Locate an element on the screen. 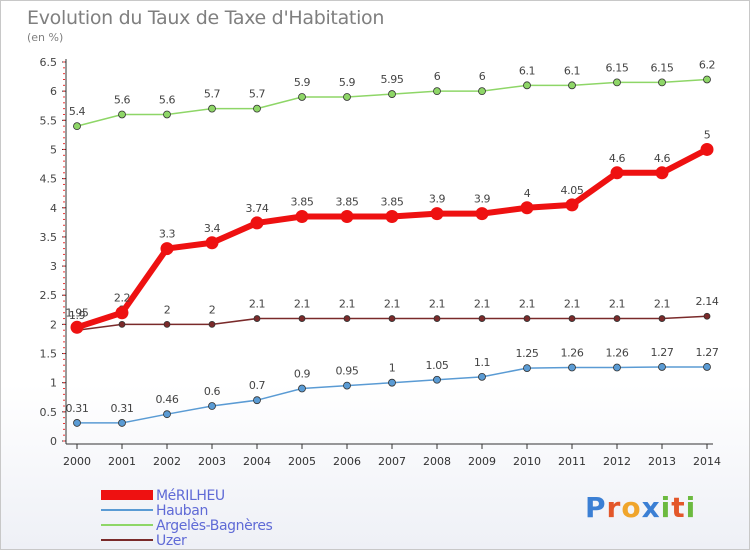 This screenshot has height=551, width=750. y-tick-label: 4.5 is located at coordinates (49, 179).